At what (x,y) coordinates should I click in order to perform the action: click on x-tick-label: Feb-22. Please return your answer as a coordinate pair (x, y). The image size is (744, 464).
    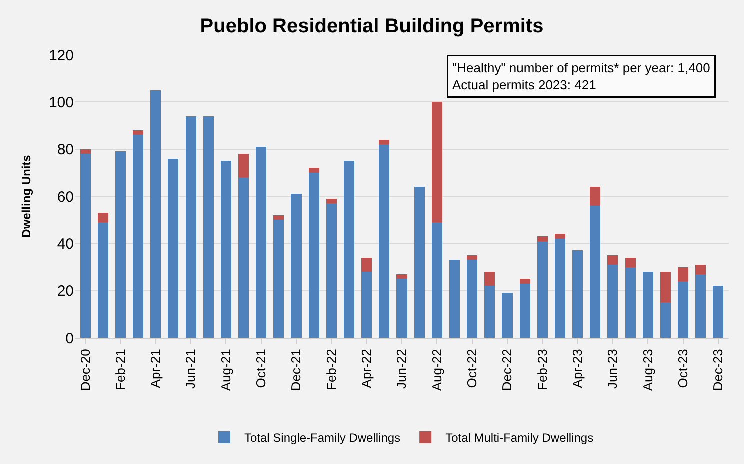
    Looking at the image, I should click on (331, 369).